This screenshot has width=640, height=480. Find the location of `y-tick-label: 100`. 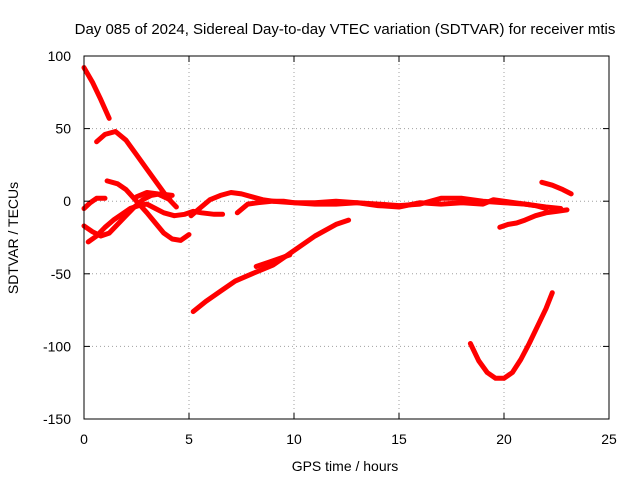

y-tick-label: 100 is located at coordinates (60, 56).